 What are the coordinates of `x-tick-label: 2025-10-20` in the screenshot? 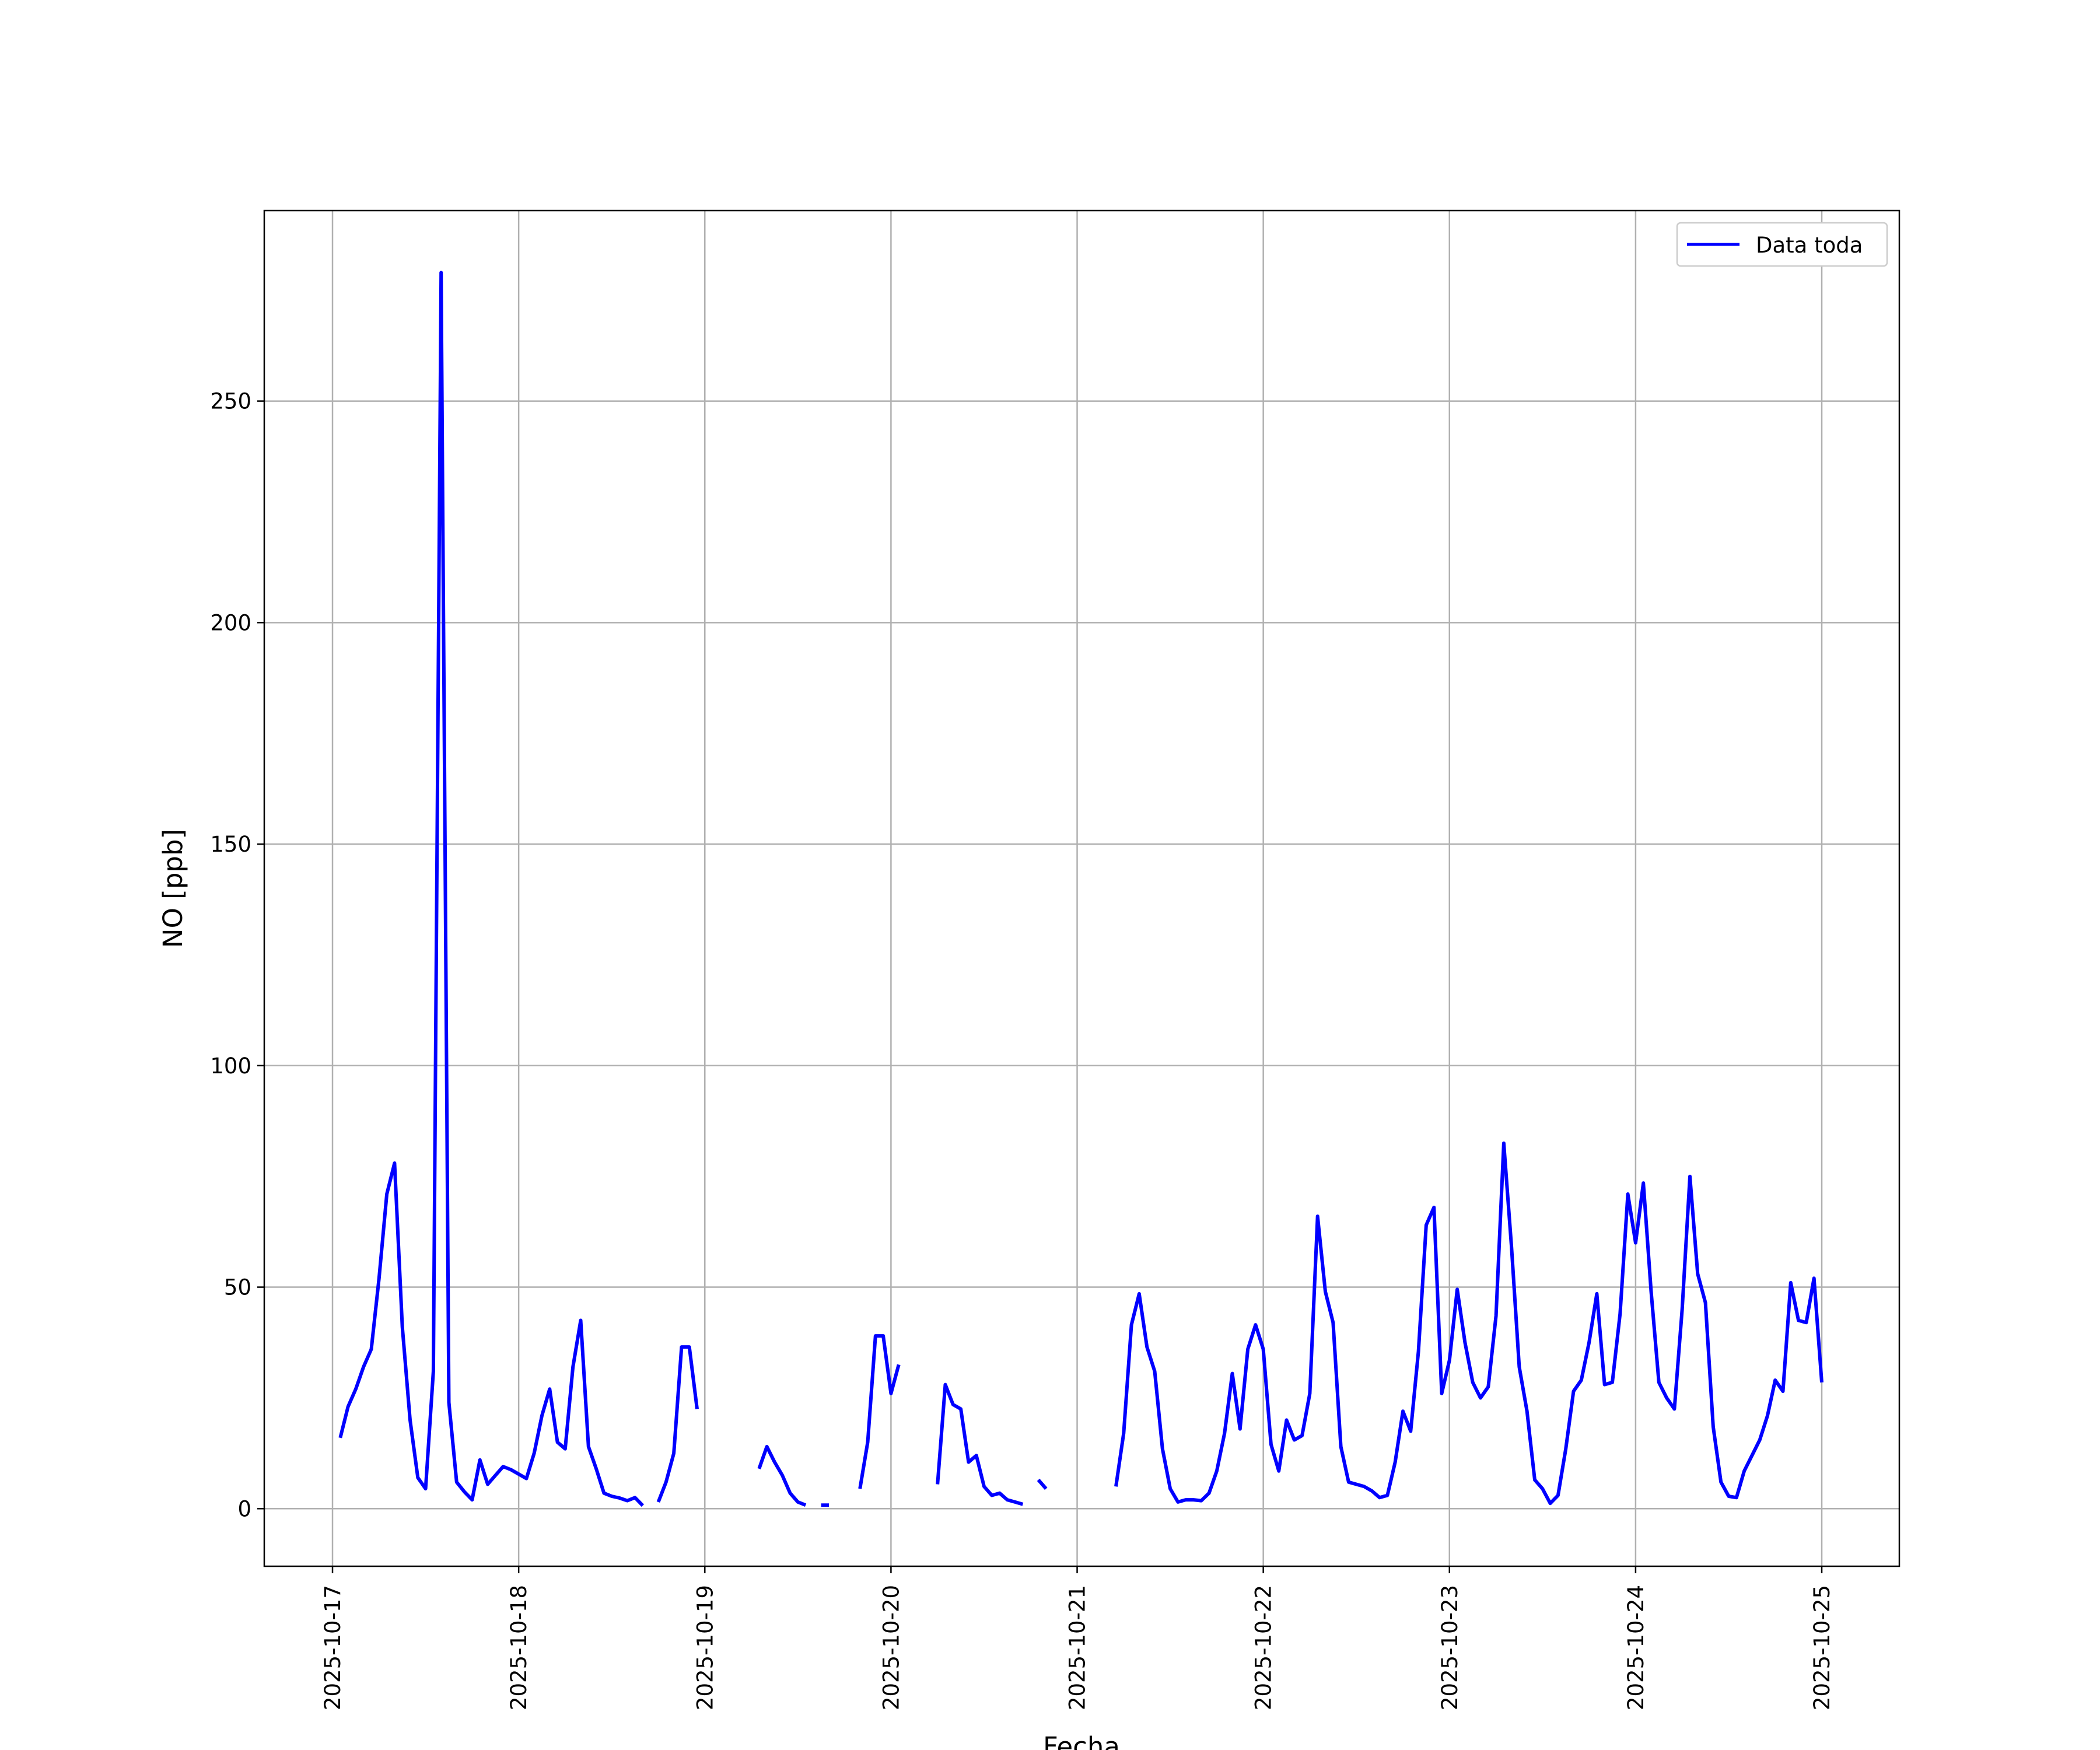 It's located at (891, 1647).